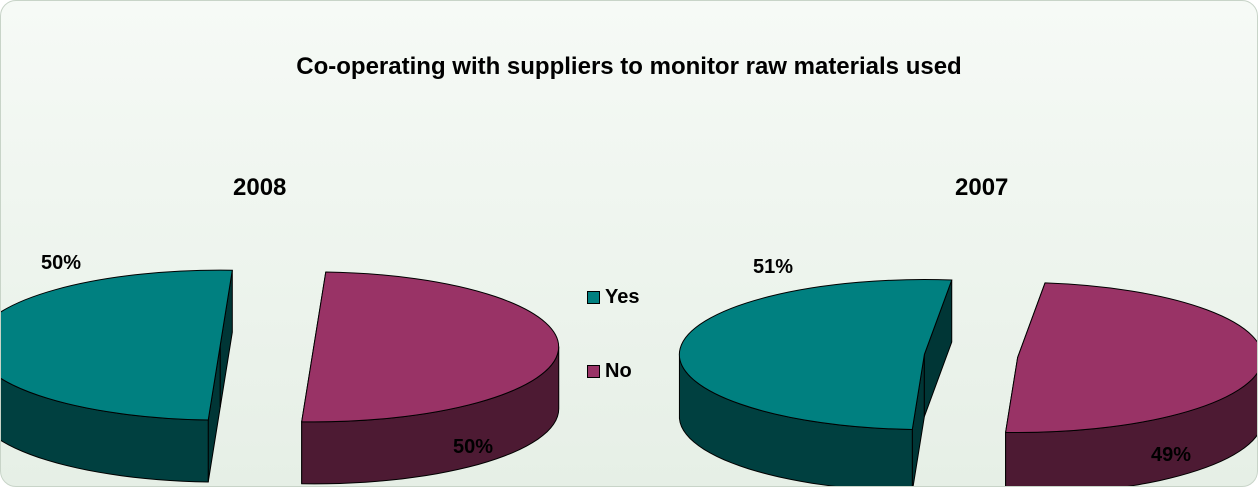  Describe the element at coordinates (618, 370) in the screenshot. I see `legend-label-no: No` at that location.